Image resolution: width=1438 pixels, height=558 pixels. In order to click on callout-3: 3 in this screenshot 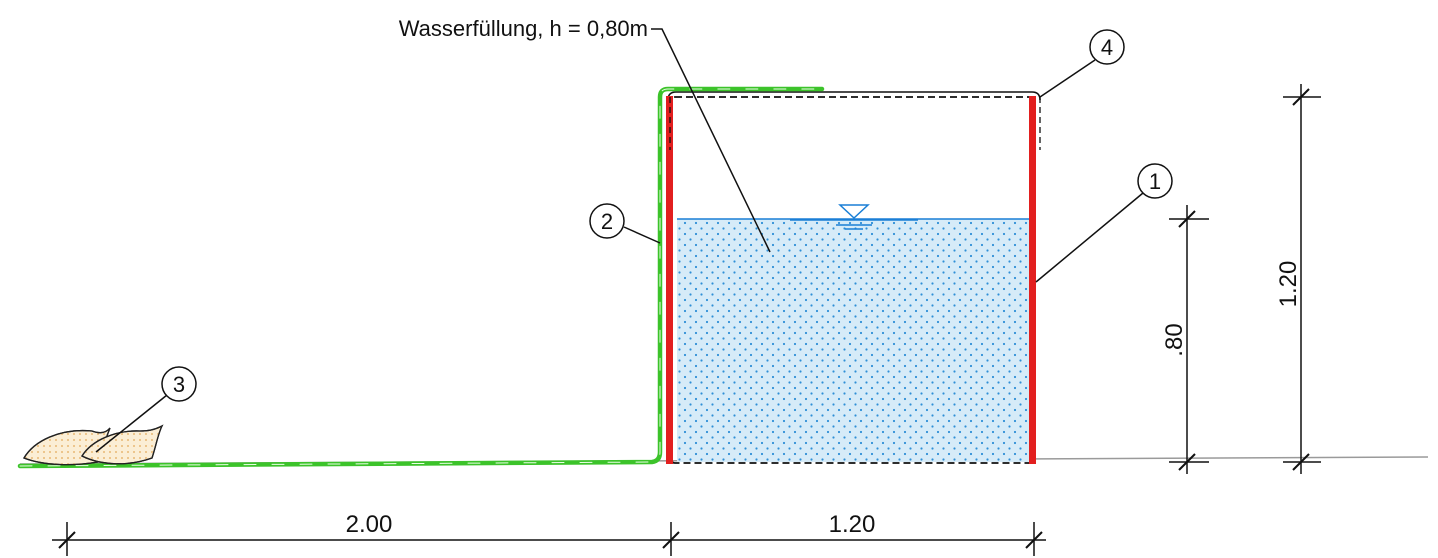, I will do `click(179, 384)`.